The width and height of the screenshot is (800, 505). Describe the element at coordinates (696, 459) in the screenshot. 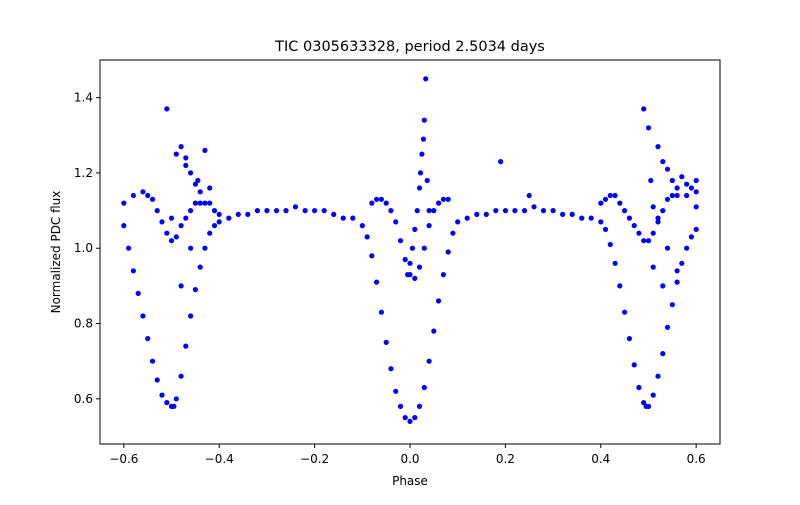

I see `x-tick-label: 0.6` at that location.